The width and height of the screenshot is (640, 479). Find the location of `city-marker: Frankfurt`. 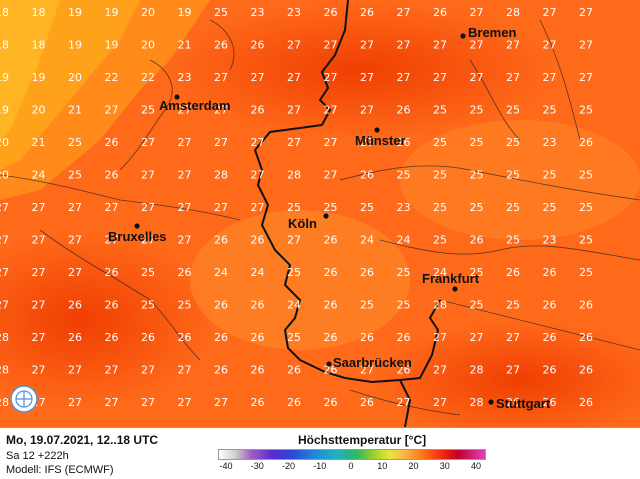

city-marker: Frankfurt is located at coordinates (451, 281).